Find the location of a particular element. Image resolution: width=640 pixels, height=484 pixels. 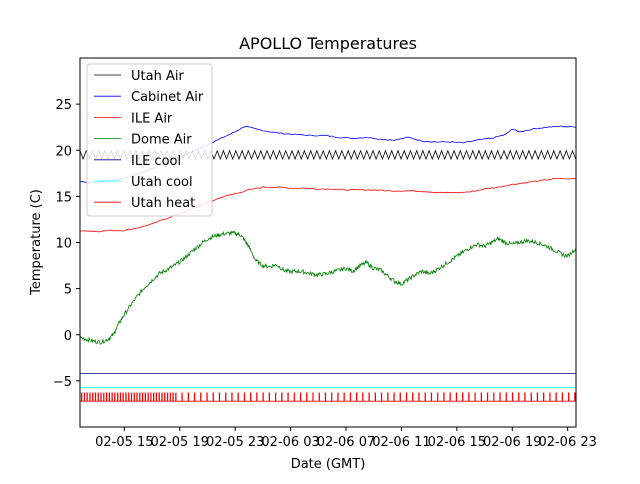

y-tick-label: 10 is located at coordinates (63, 244).